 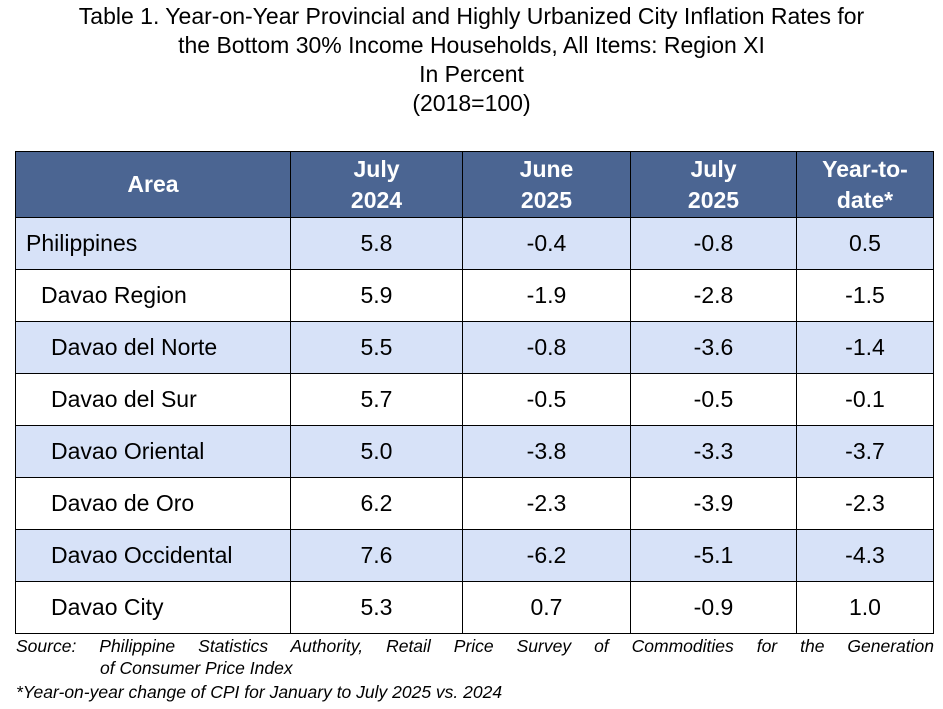 I want to click on value-cell: 5.0, so click(x=376, y=451).